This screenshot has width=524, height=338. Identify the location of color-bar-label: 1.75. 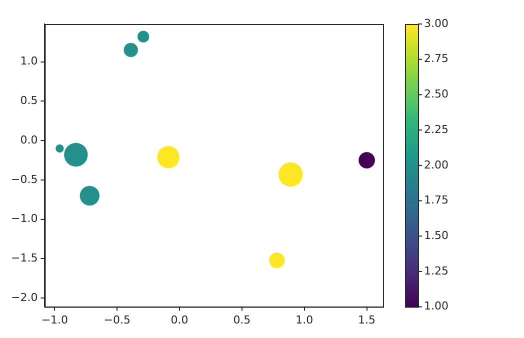
(436, 200).